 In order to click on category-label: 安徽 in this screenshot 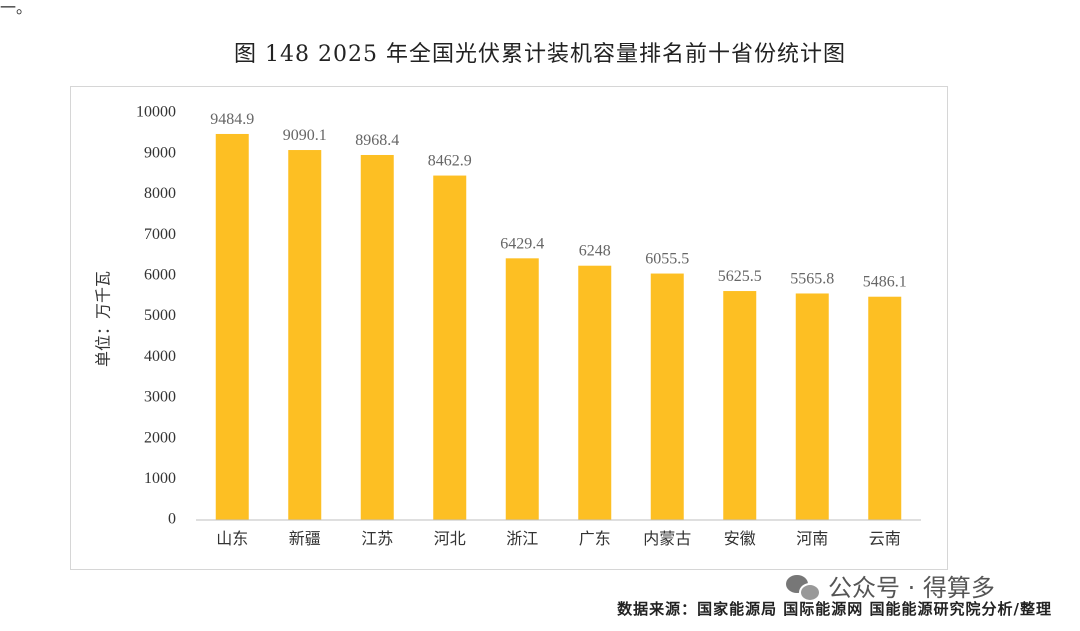, I will do `click(740, 538)`.